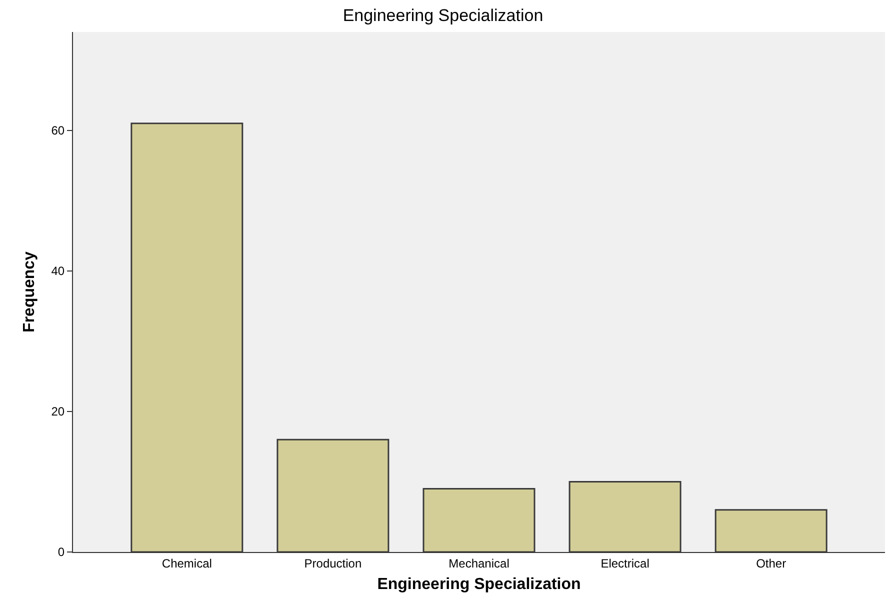 The height and width of the screenshot is (615, 886). I want to click on x-tick-label: Mechanical, so click(479, 563).